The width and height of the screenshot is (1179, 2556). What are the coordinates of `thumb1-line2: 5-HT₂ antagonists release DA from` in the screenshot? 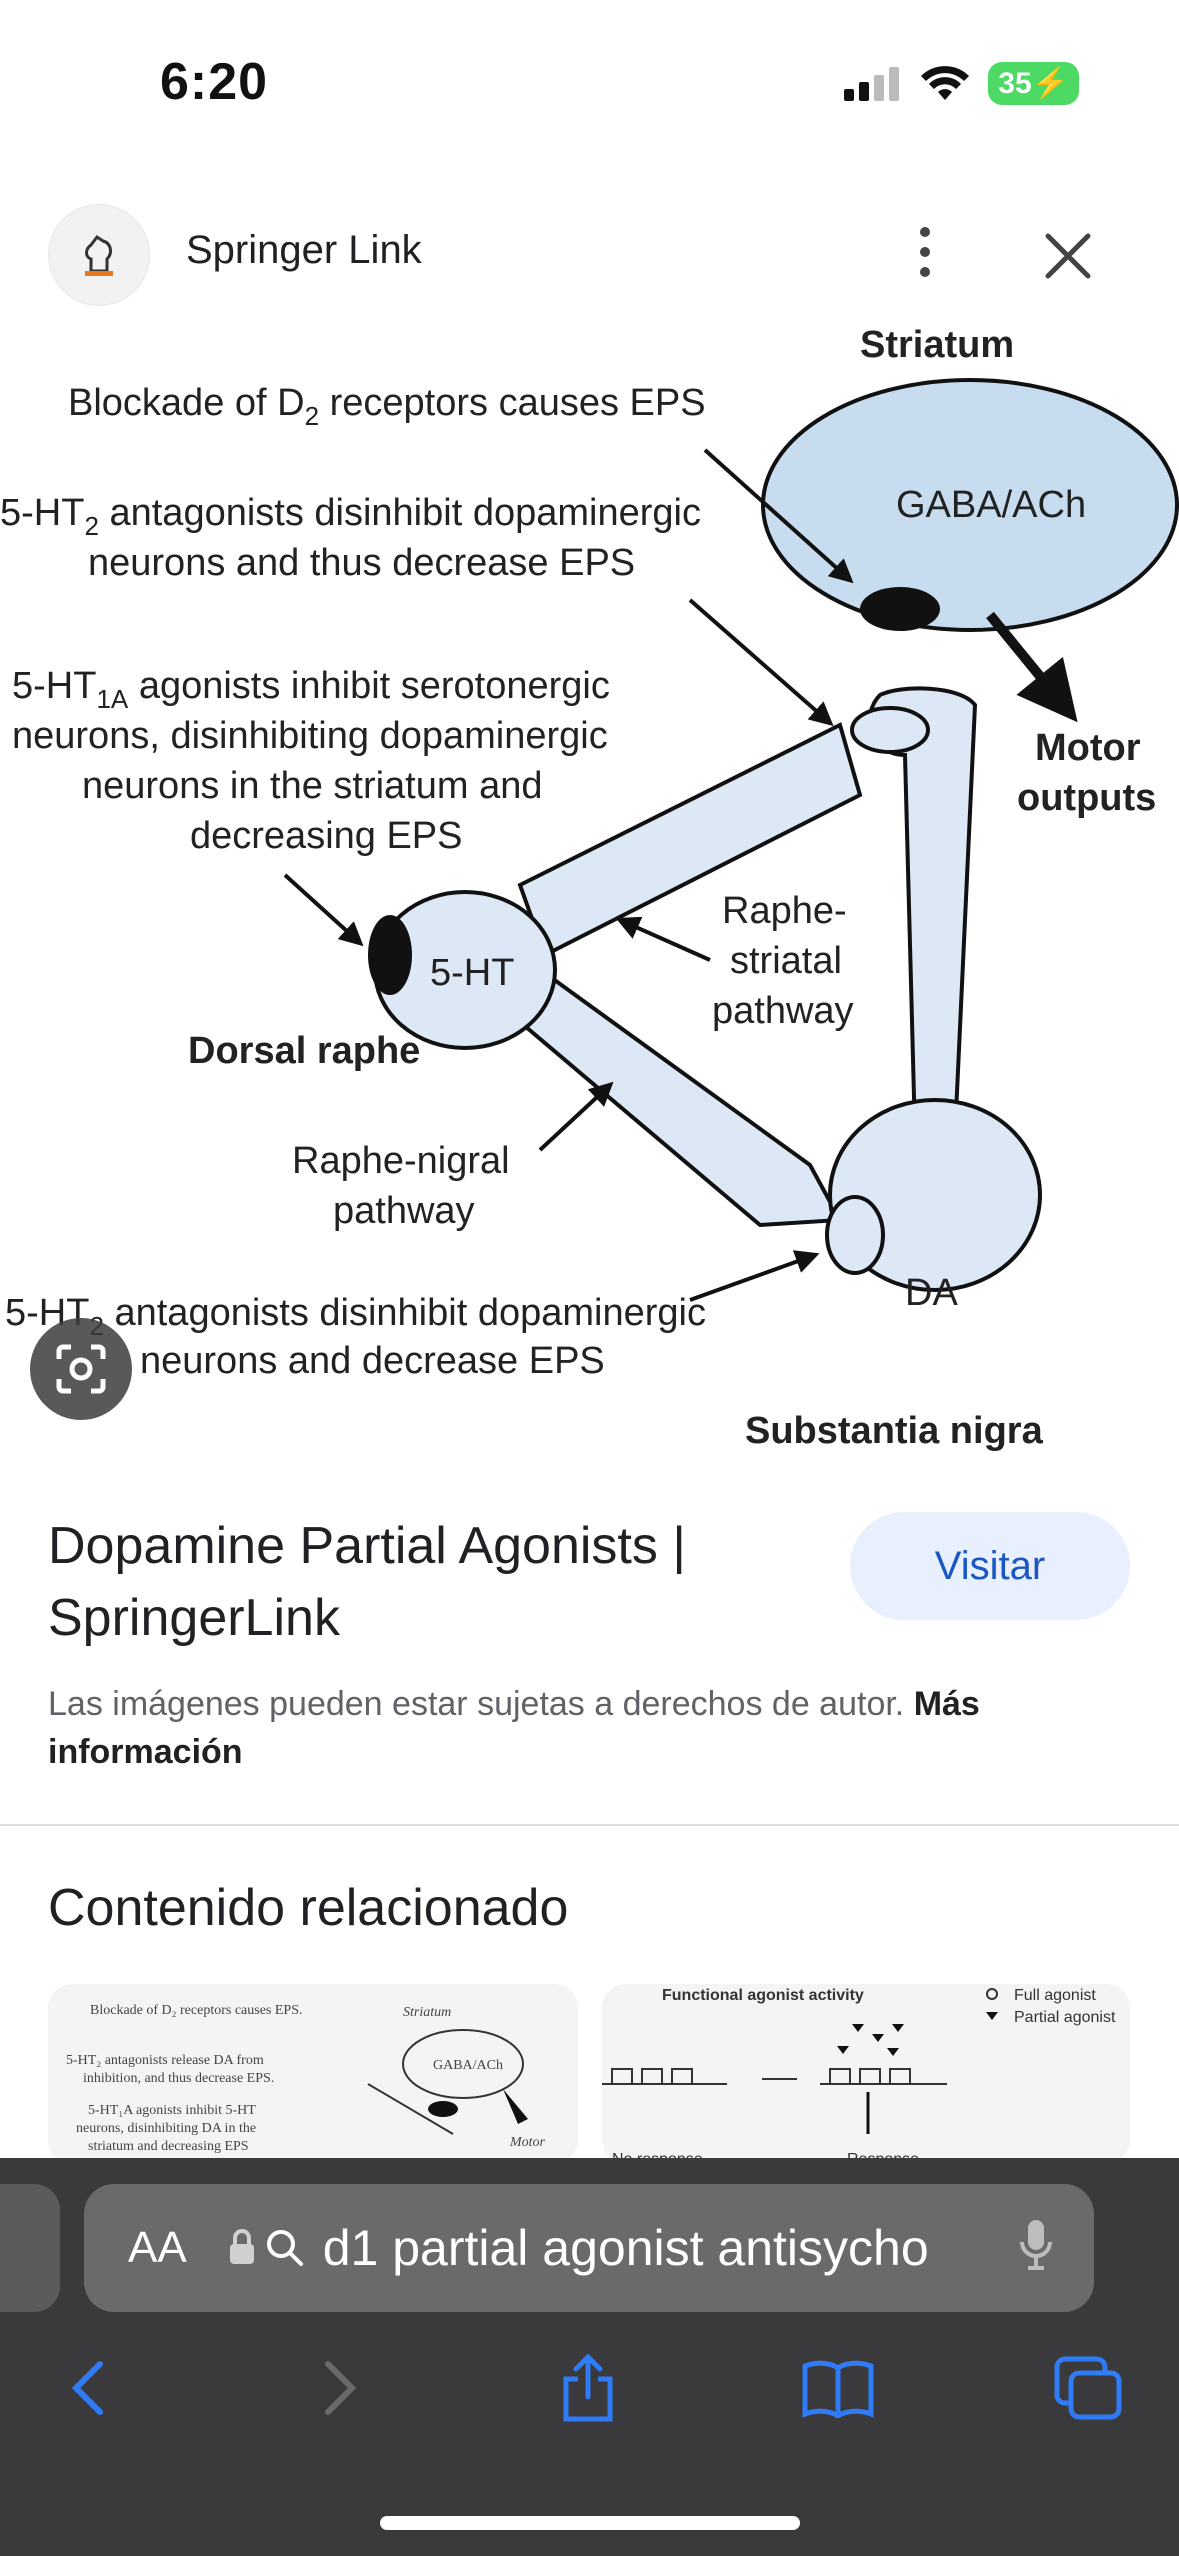 It's located at (165, 2060).